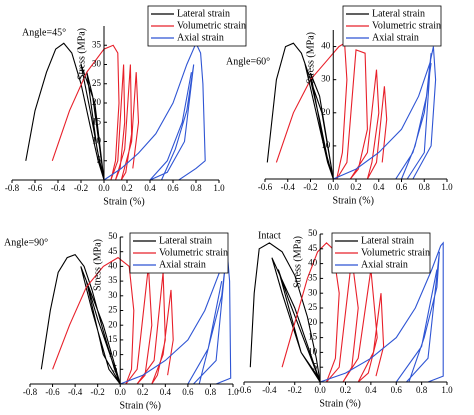 This screenshot has height=415, width=474. What do you see at coordinates (248, 61) in the screenshot?
I see `annotation: Angle=60°` at bounding box center [248, 61].